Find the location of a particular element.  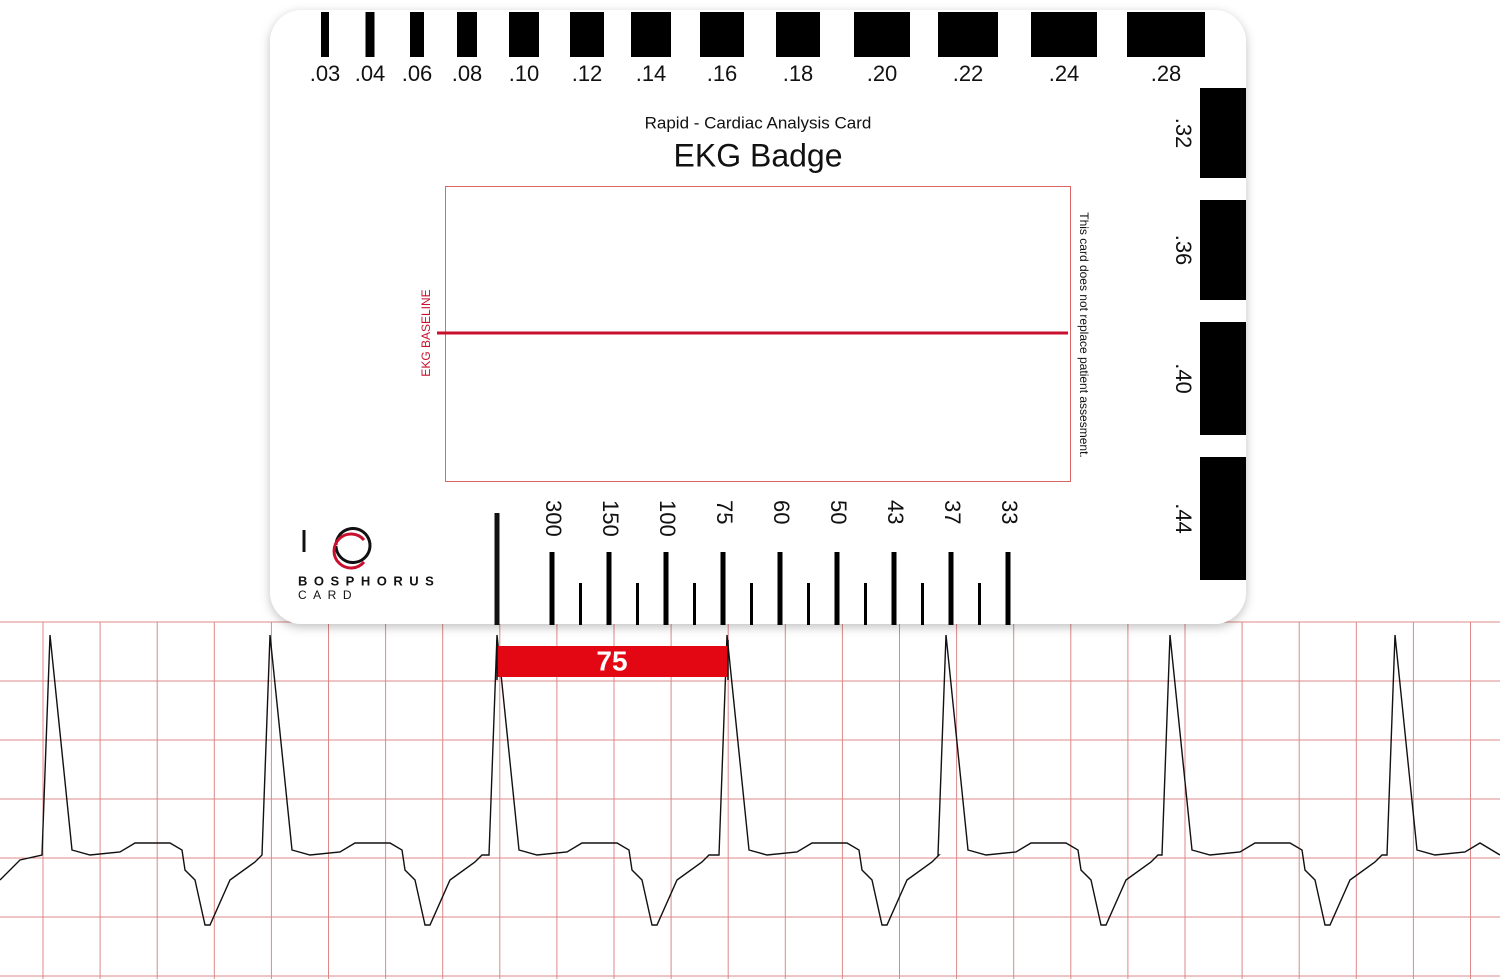

brand: BOSPHORUS is located at coordinates (369, 580).